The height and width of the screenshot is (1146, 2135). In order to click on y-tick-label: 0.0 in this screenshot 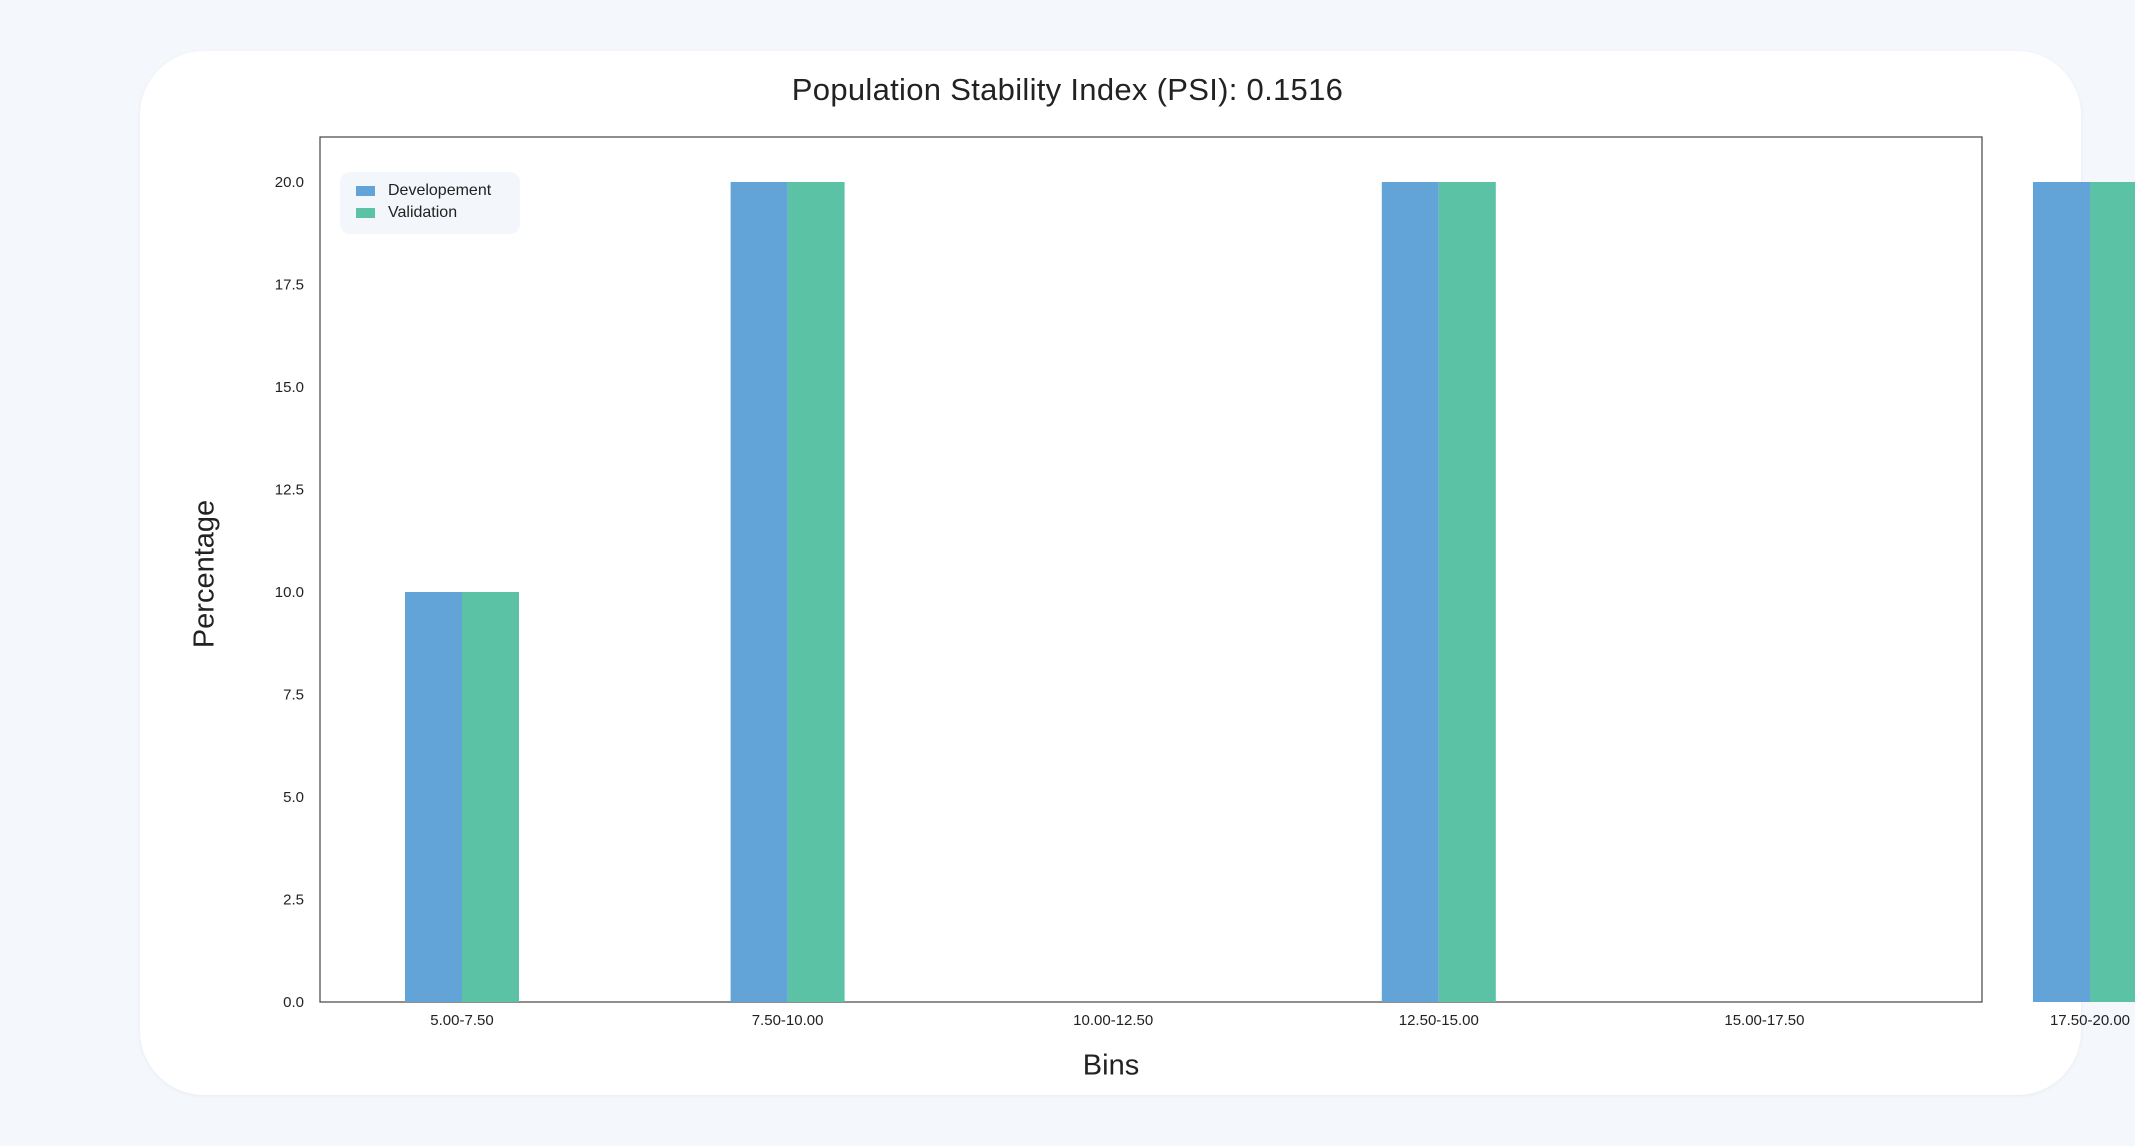, I will do `click(293, 1002)`.